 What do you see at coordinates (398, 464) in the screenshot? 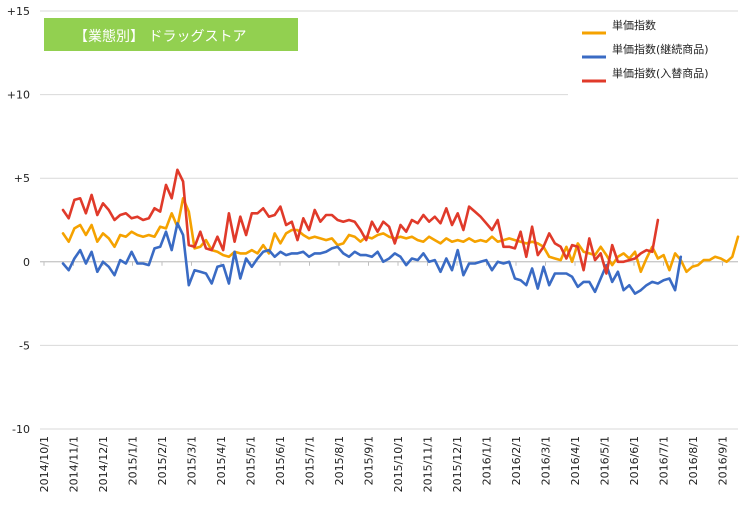
I see `x-tick-label: 2015/10/1` at bounding box center [398, 464].